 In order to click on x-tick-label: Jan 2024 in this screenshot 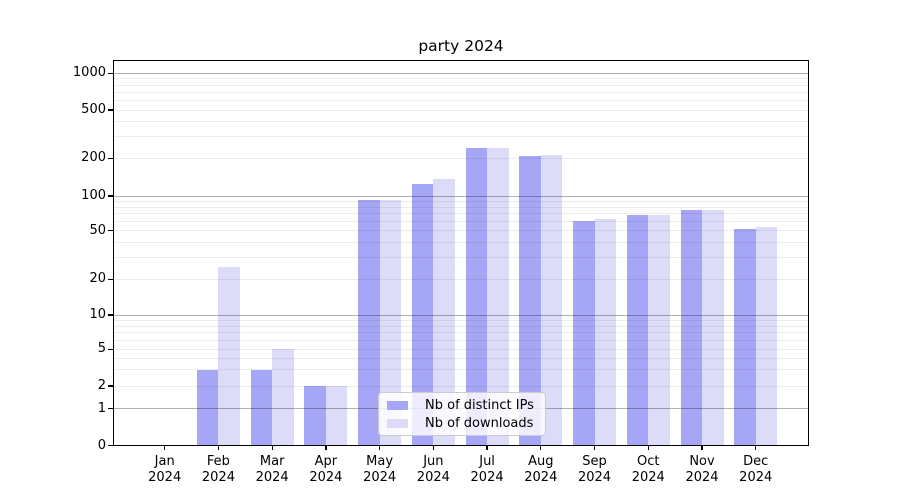, I will do `click(165, 469)`.